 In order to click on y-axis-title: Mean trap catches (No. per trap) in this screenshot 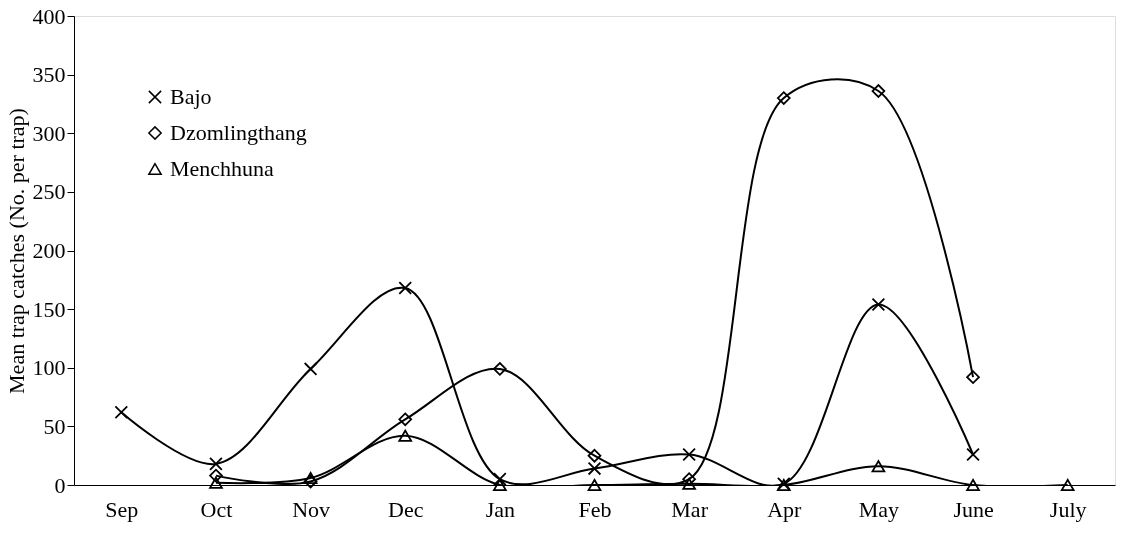, I will do `click(16, 251)`.